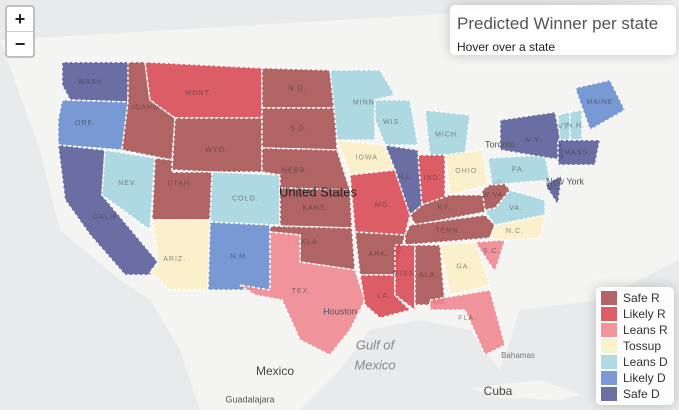  Describe the element at coordinates (367, 157) in the screenshot. I see `state-label: IOWA` at that location.